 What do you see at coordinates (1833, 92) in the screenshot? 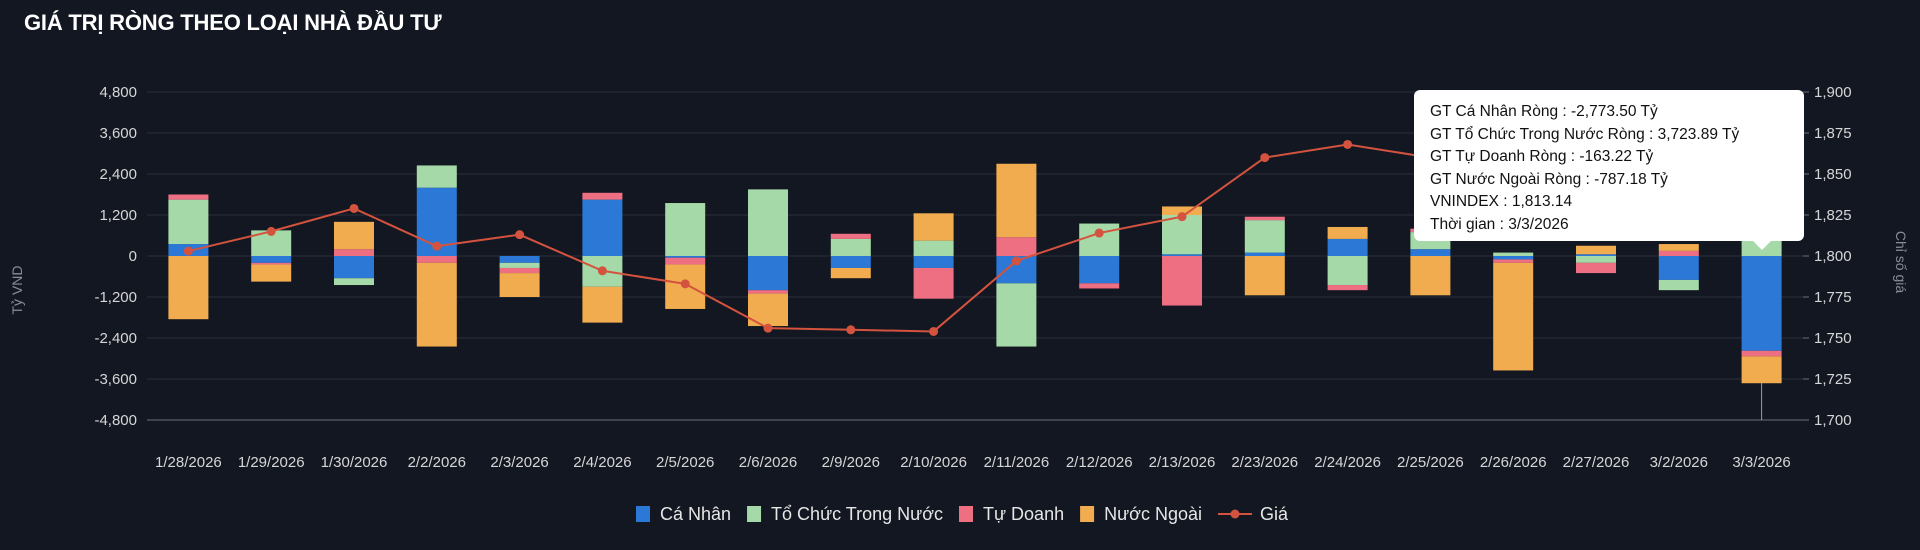
I see `y2-tick-label: 1,900` at bounding box center [1833, 92].